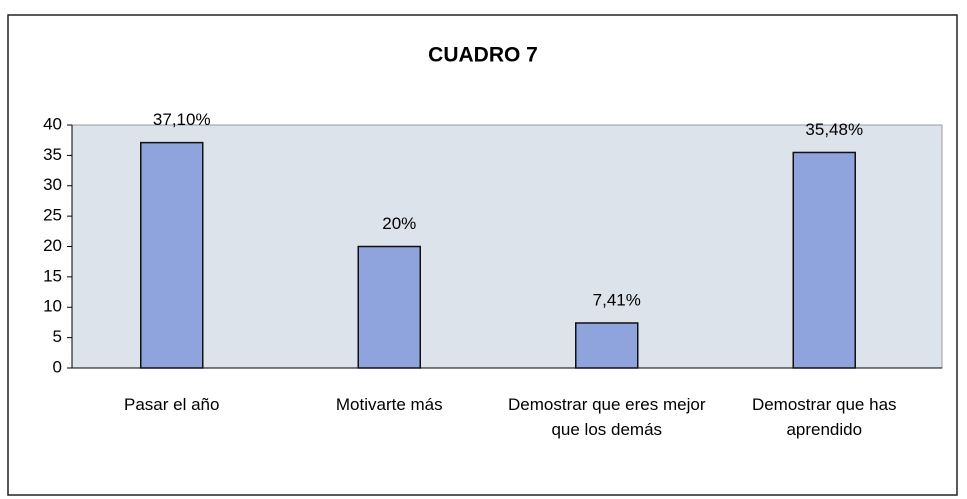 Image resolution: width=967 pixels, height=499 pixels. I want to click on data-label: 7,41%, so click(617, 299).